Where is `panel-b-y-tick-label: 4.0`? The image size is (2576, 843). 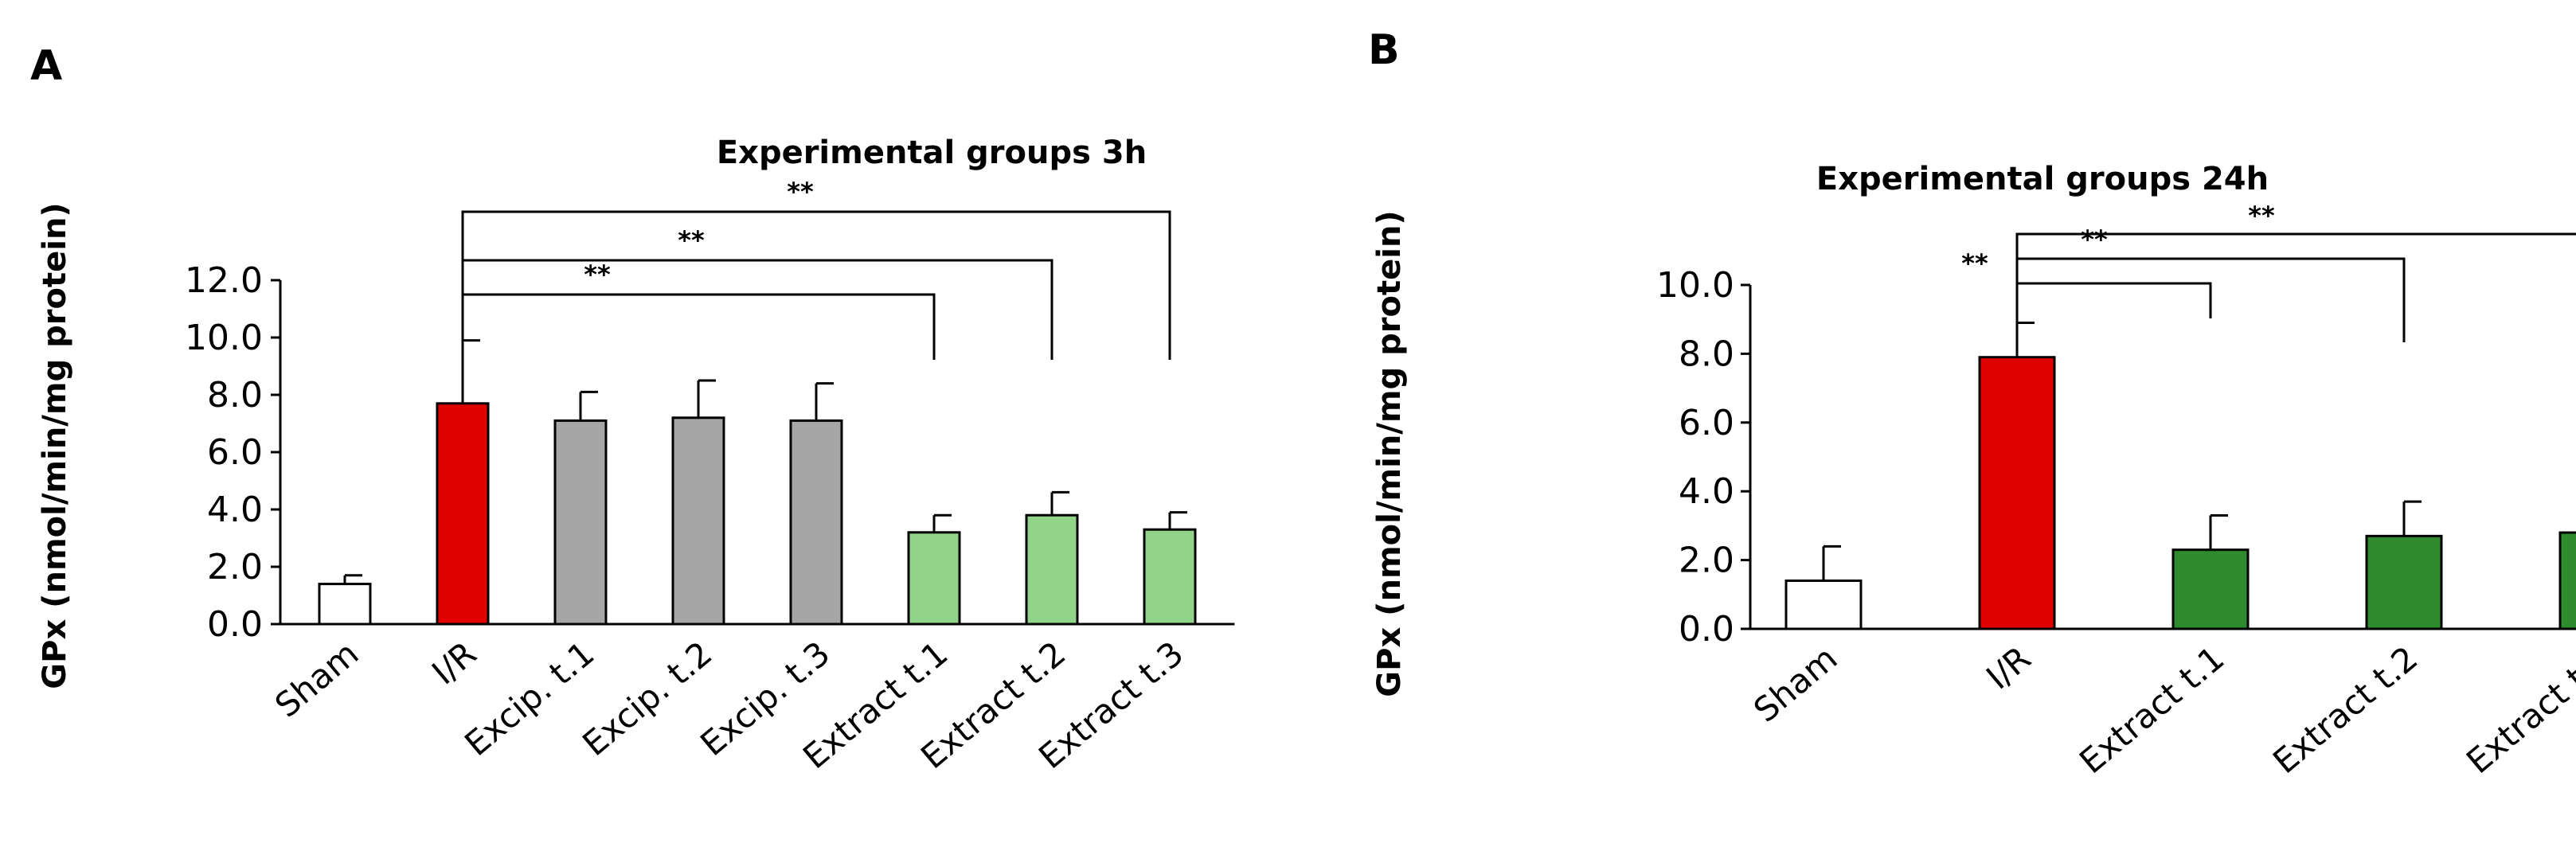 panel-b-y-tick-label: 4.0 is located at coordinates (1707, 491).